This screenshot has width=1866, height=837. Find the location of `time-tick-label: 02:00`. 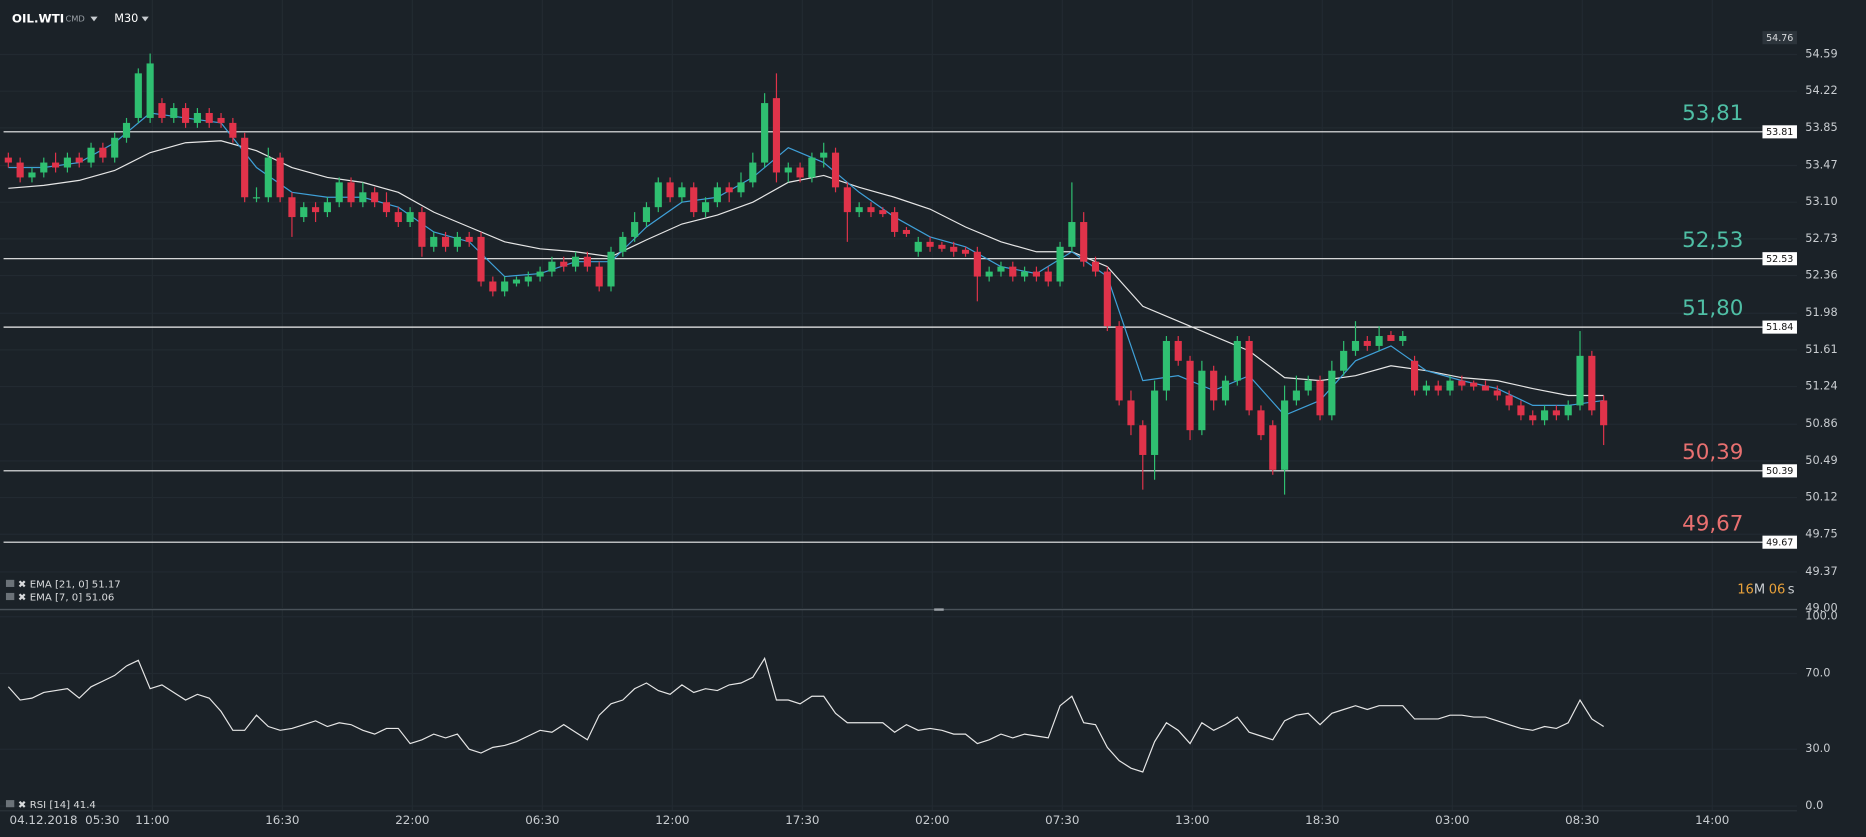

time-tick-label: 02:00 is located at coordinates (932, 820).